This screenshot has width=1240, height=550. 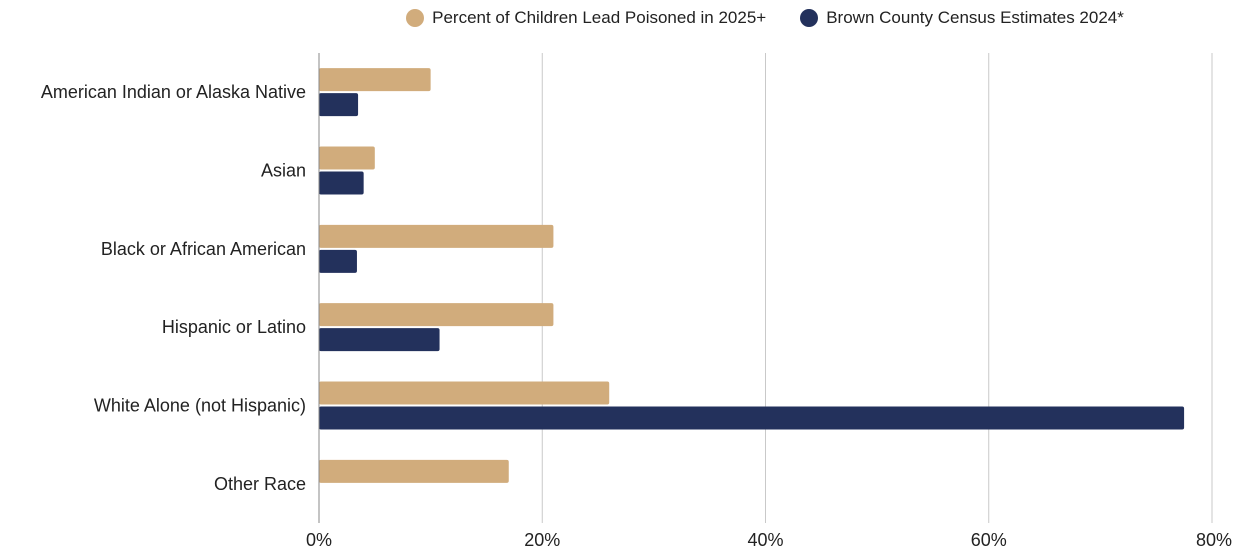 I want to click on bar-series0-cat5, so click(x=414, y=471).